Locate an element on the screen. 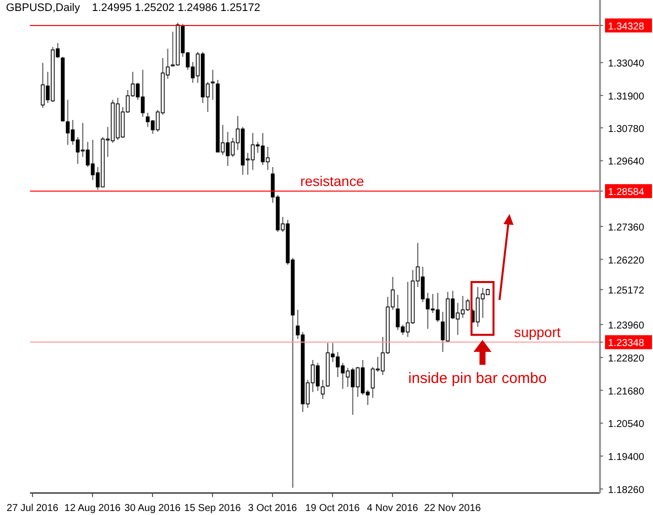 Image resolution: width=653 pixels, height=515 pixels. y-tick-label: 1.19400 is located at coordinates (626, 458).